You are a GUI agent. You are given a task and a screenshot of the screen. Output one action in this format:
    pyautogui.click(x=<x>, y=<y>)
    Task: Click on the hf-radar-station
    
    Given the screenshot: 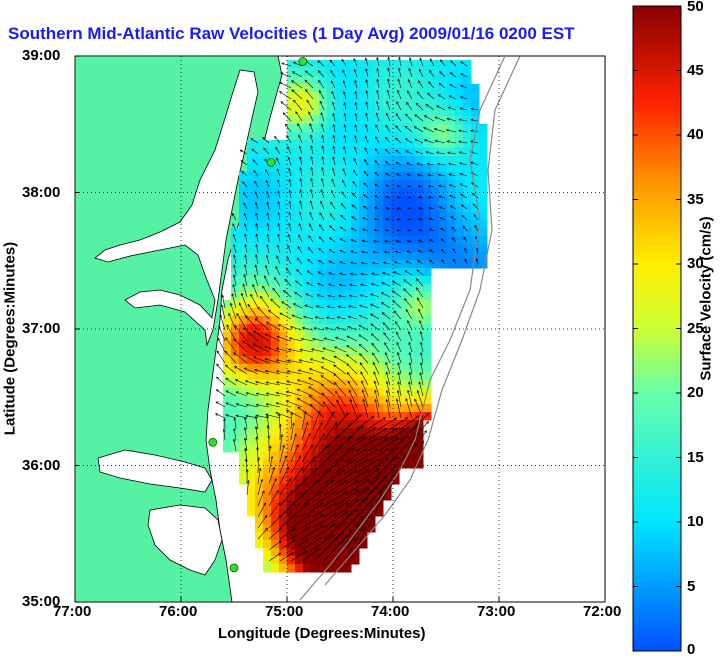 What is the action you would take?
    pyautogui.click(x=234, y=568)
    